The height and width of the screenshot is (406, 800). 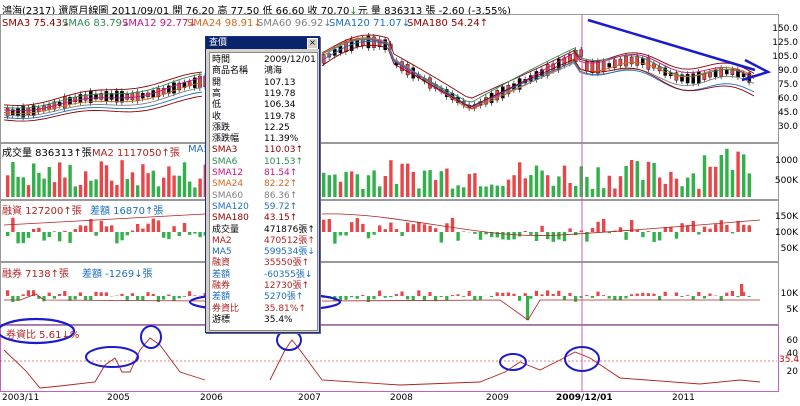 What do you see at coordinates (787, 71) in the screenshot?
I see `price-axis-tick: 90.0` at bounding box center [787, 71].